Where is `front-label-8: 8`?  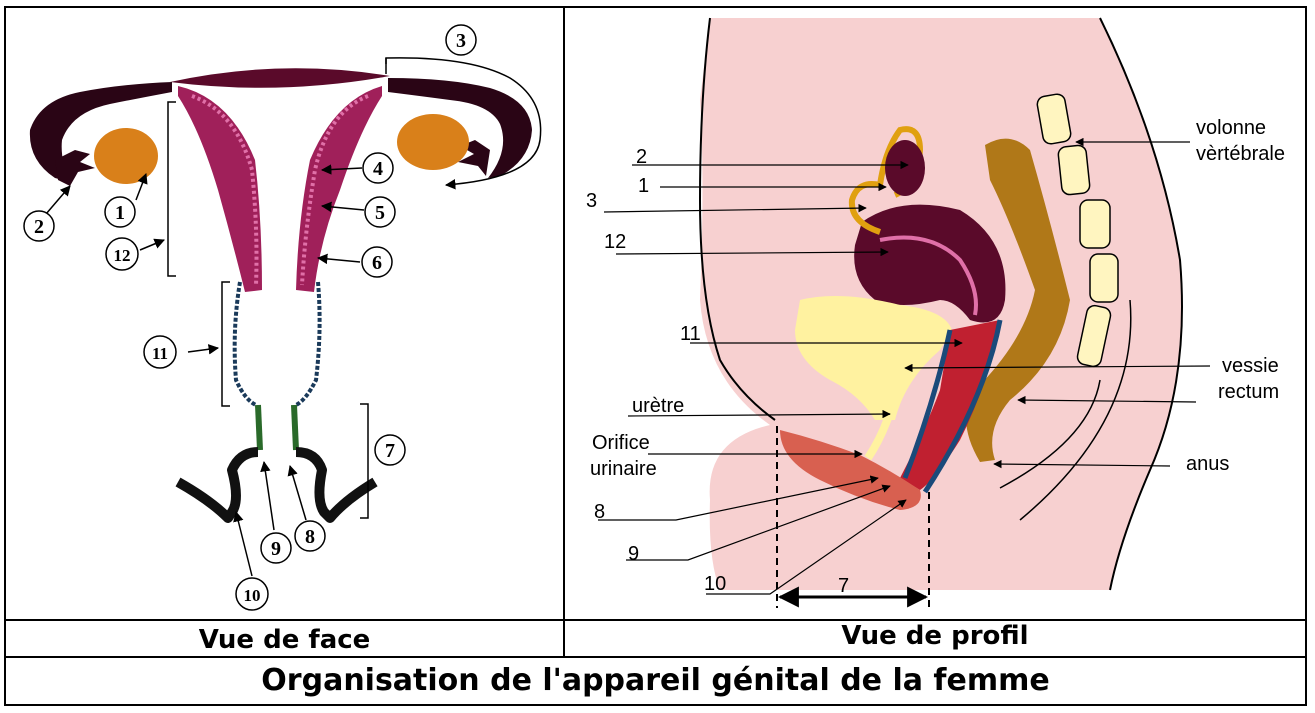
front-label-8: 8 is located at coordinates (310, 536).